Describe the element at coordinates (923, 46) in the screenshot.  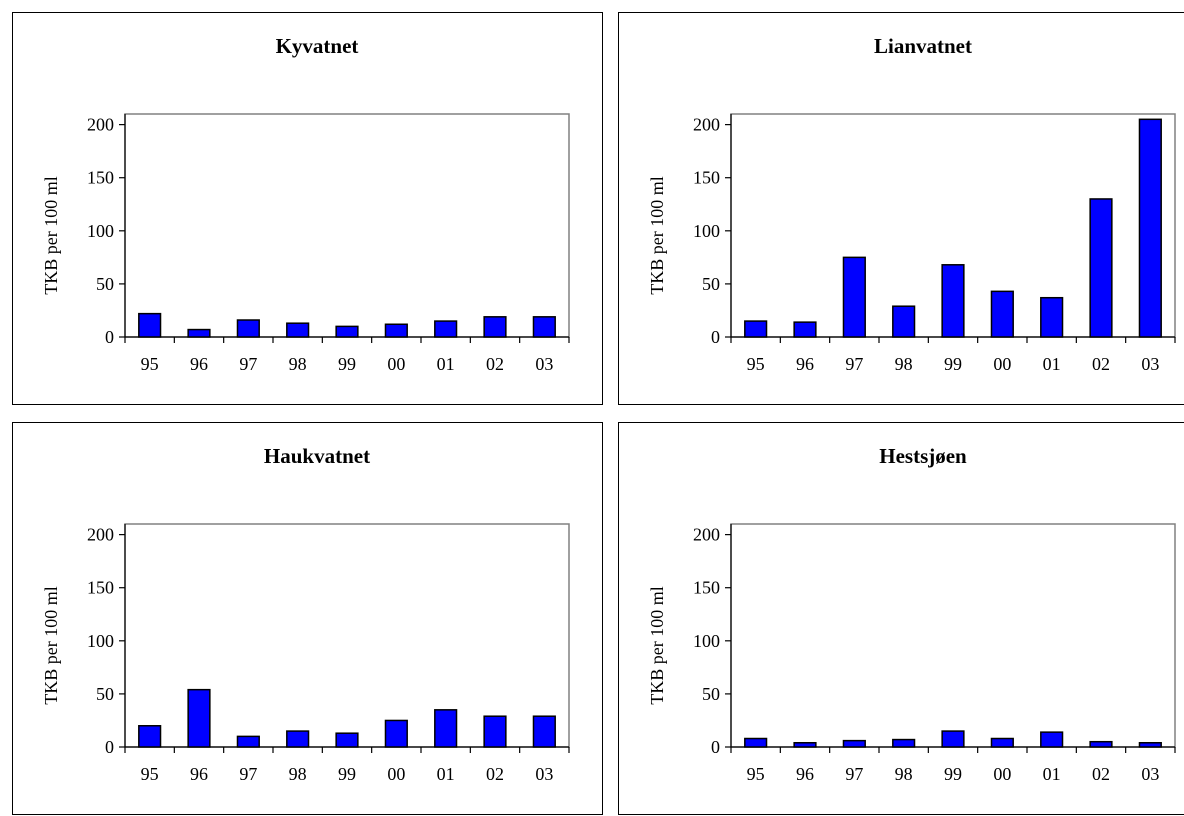
I see `chart-title: Lianvatnet` at that location.